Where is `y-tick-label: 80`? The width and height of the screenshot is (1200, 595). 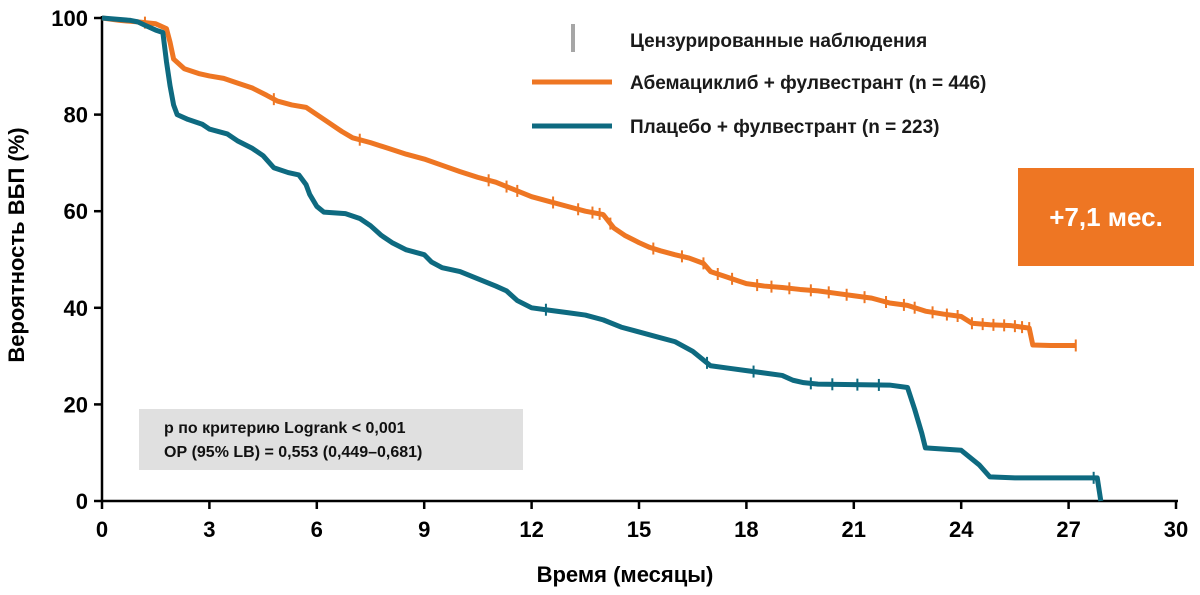 y-tick-label: 80 is located at coordinates (76, 115).